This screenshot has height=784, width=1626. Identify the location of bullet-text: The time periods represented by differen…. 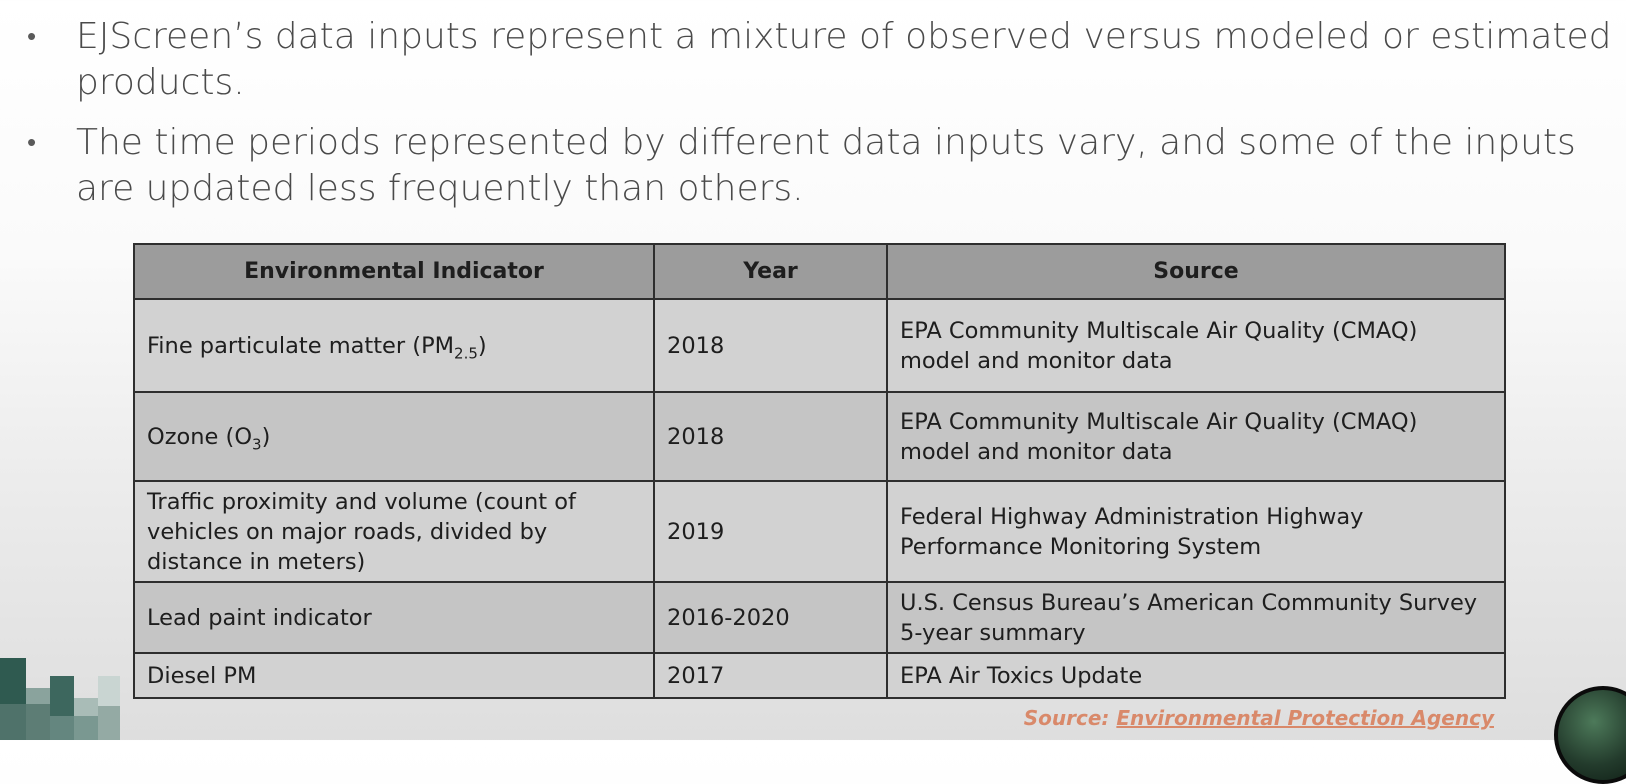
(826, 165).